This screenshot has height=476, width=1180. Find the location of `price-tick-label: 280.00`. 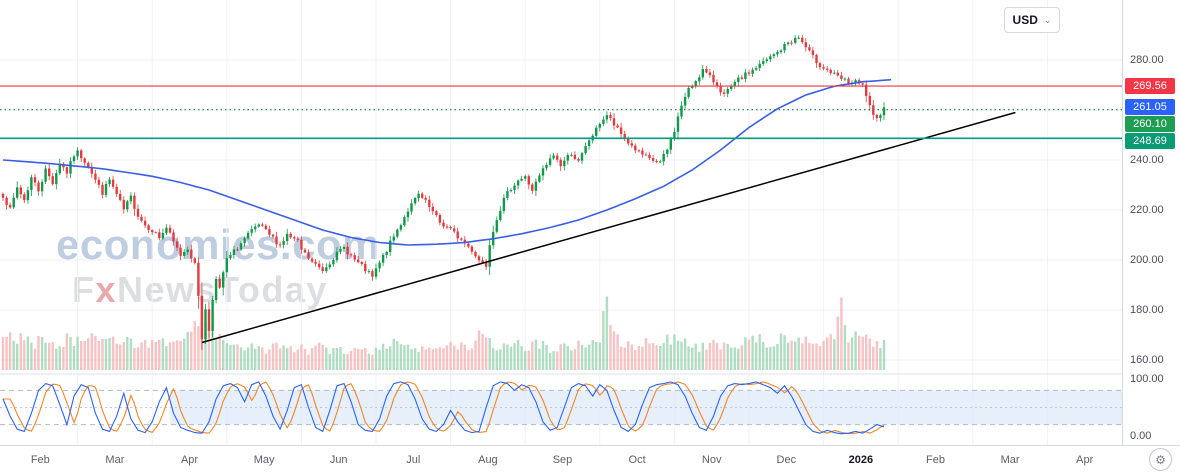

price-tick-label: 280.00 is located at coordinates (1147, 60).